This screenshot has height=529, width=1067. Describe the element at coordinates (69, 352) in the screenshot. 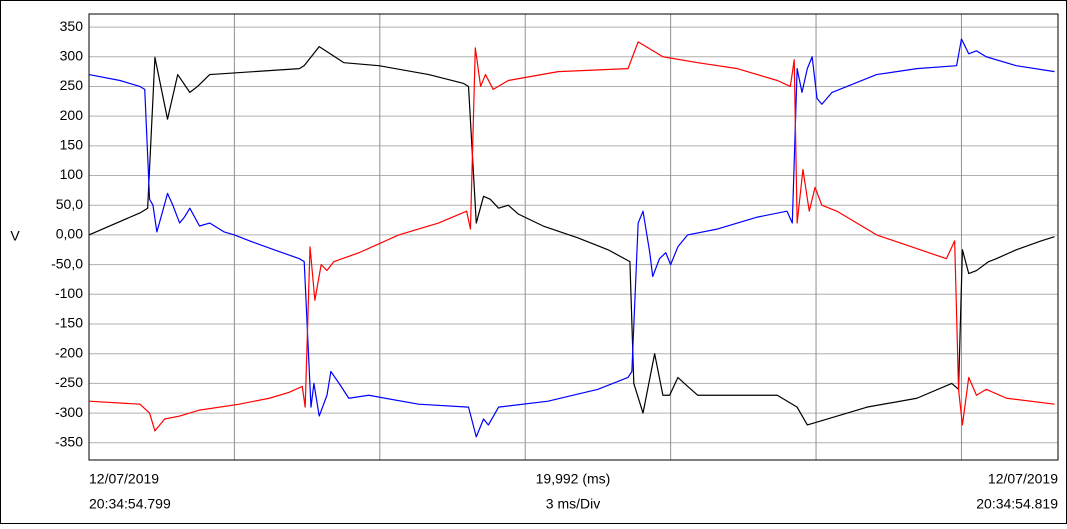

I see `y-tick-label: -200` at that location.